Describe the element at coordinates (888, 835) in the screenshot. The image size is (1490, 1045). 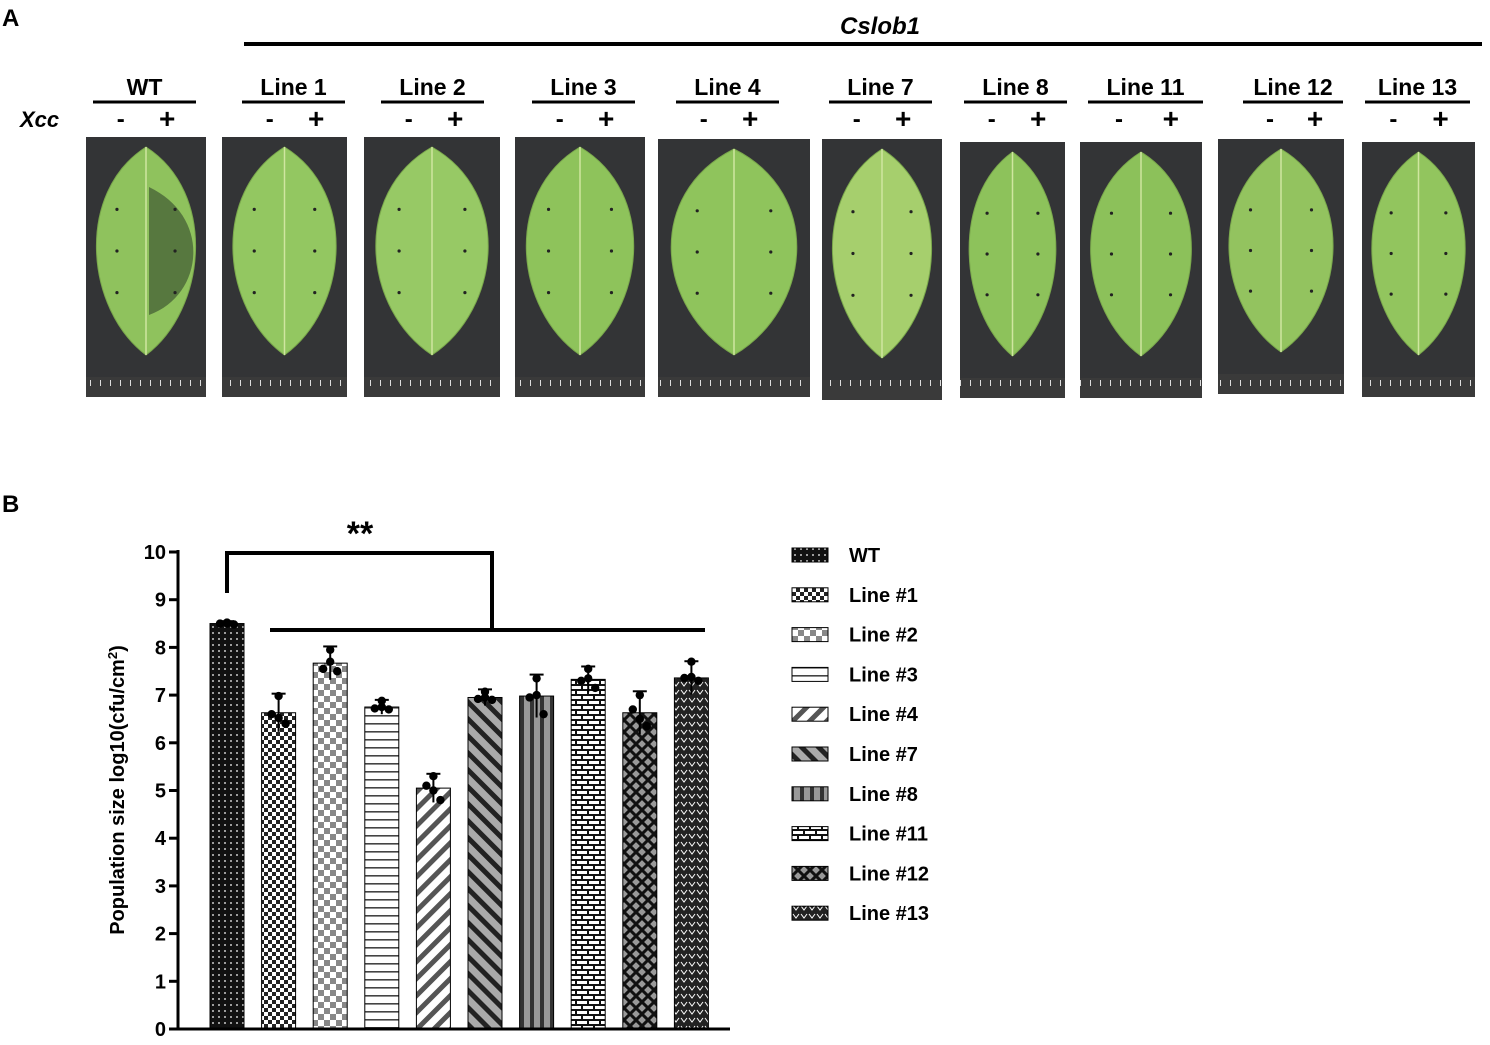
I see `legend-label: Line #11` at that location.